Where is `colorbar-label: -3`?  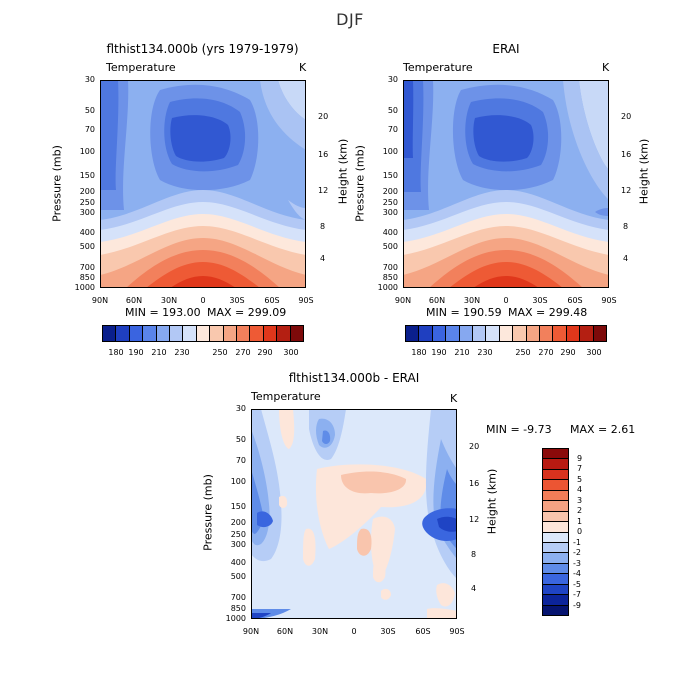 colorbar-label: -3 is located at coordinates (577, 563).